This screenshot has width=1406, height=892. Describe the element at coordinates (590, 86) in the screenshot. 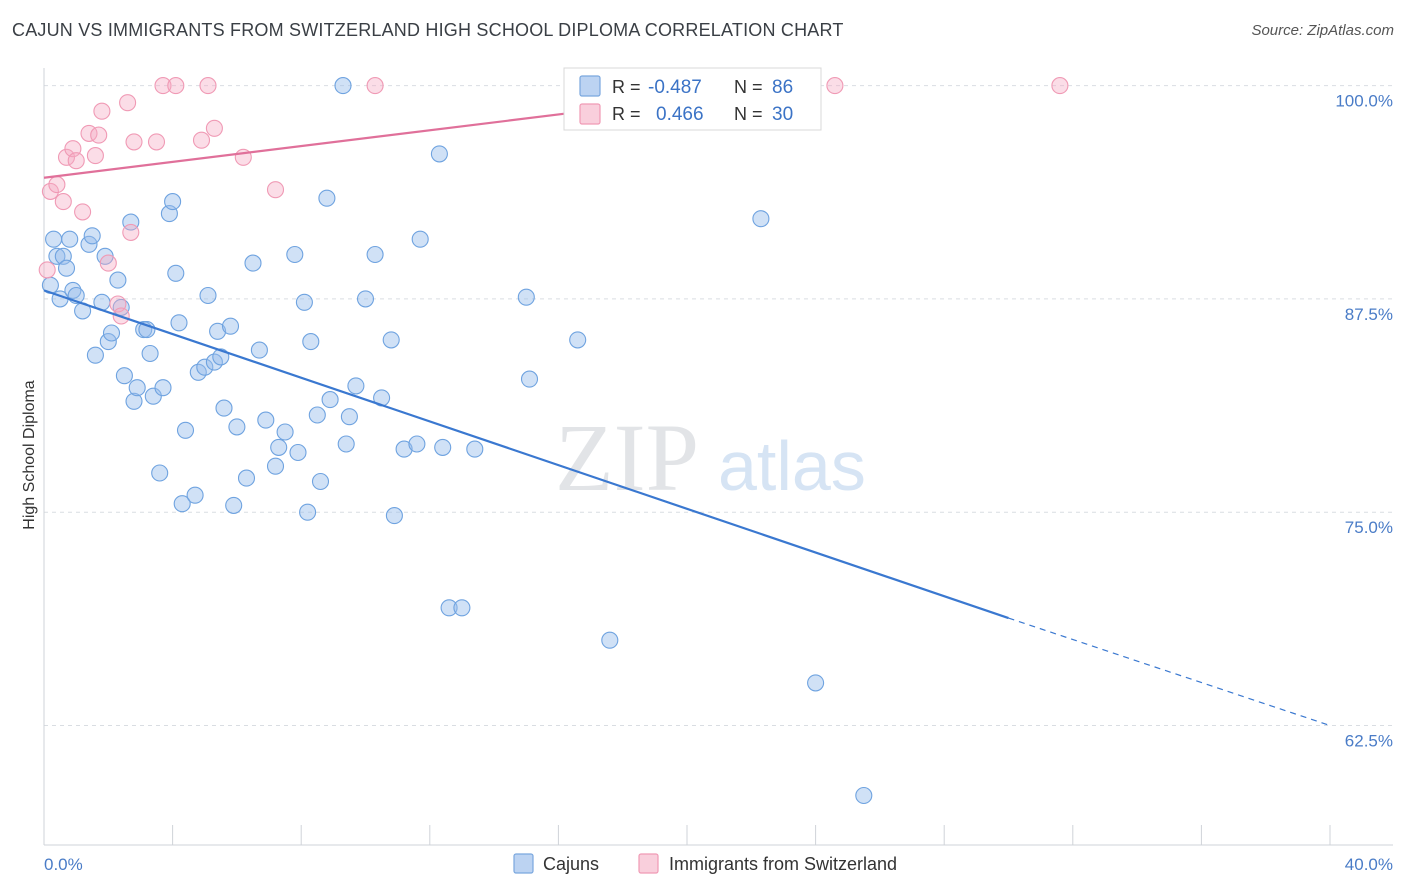

I see `legend-swatch-blue` at that location.